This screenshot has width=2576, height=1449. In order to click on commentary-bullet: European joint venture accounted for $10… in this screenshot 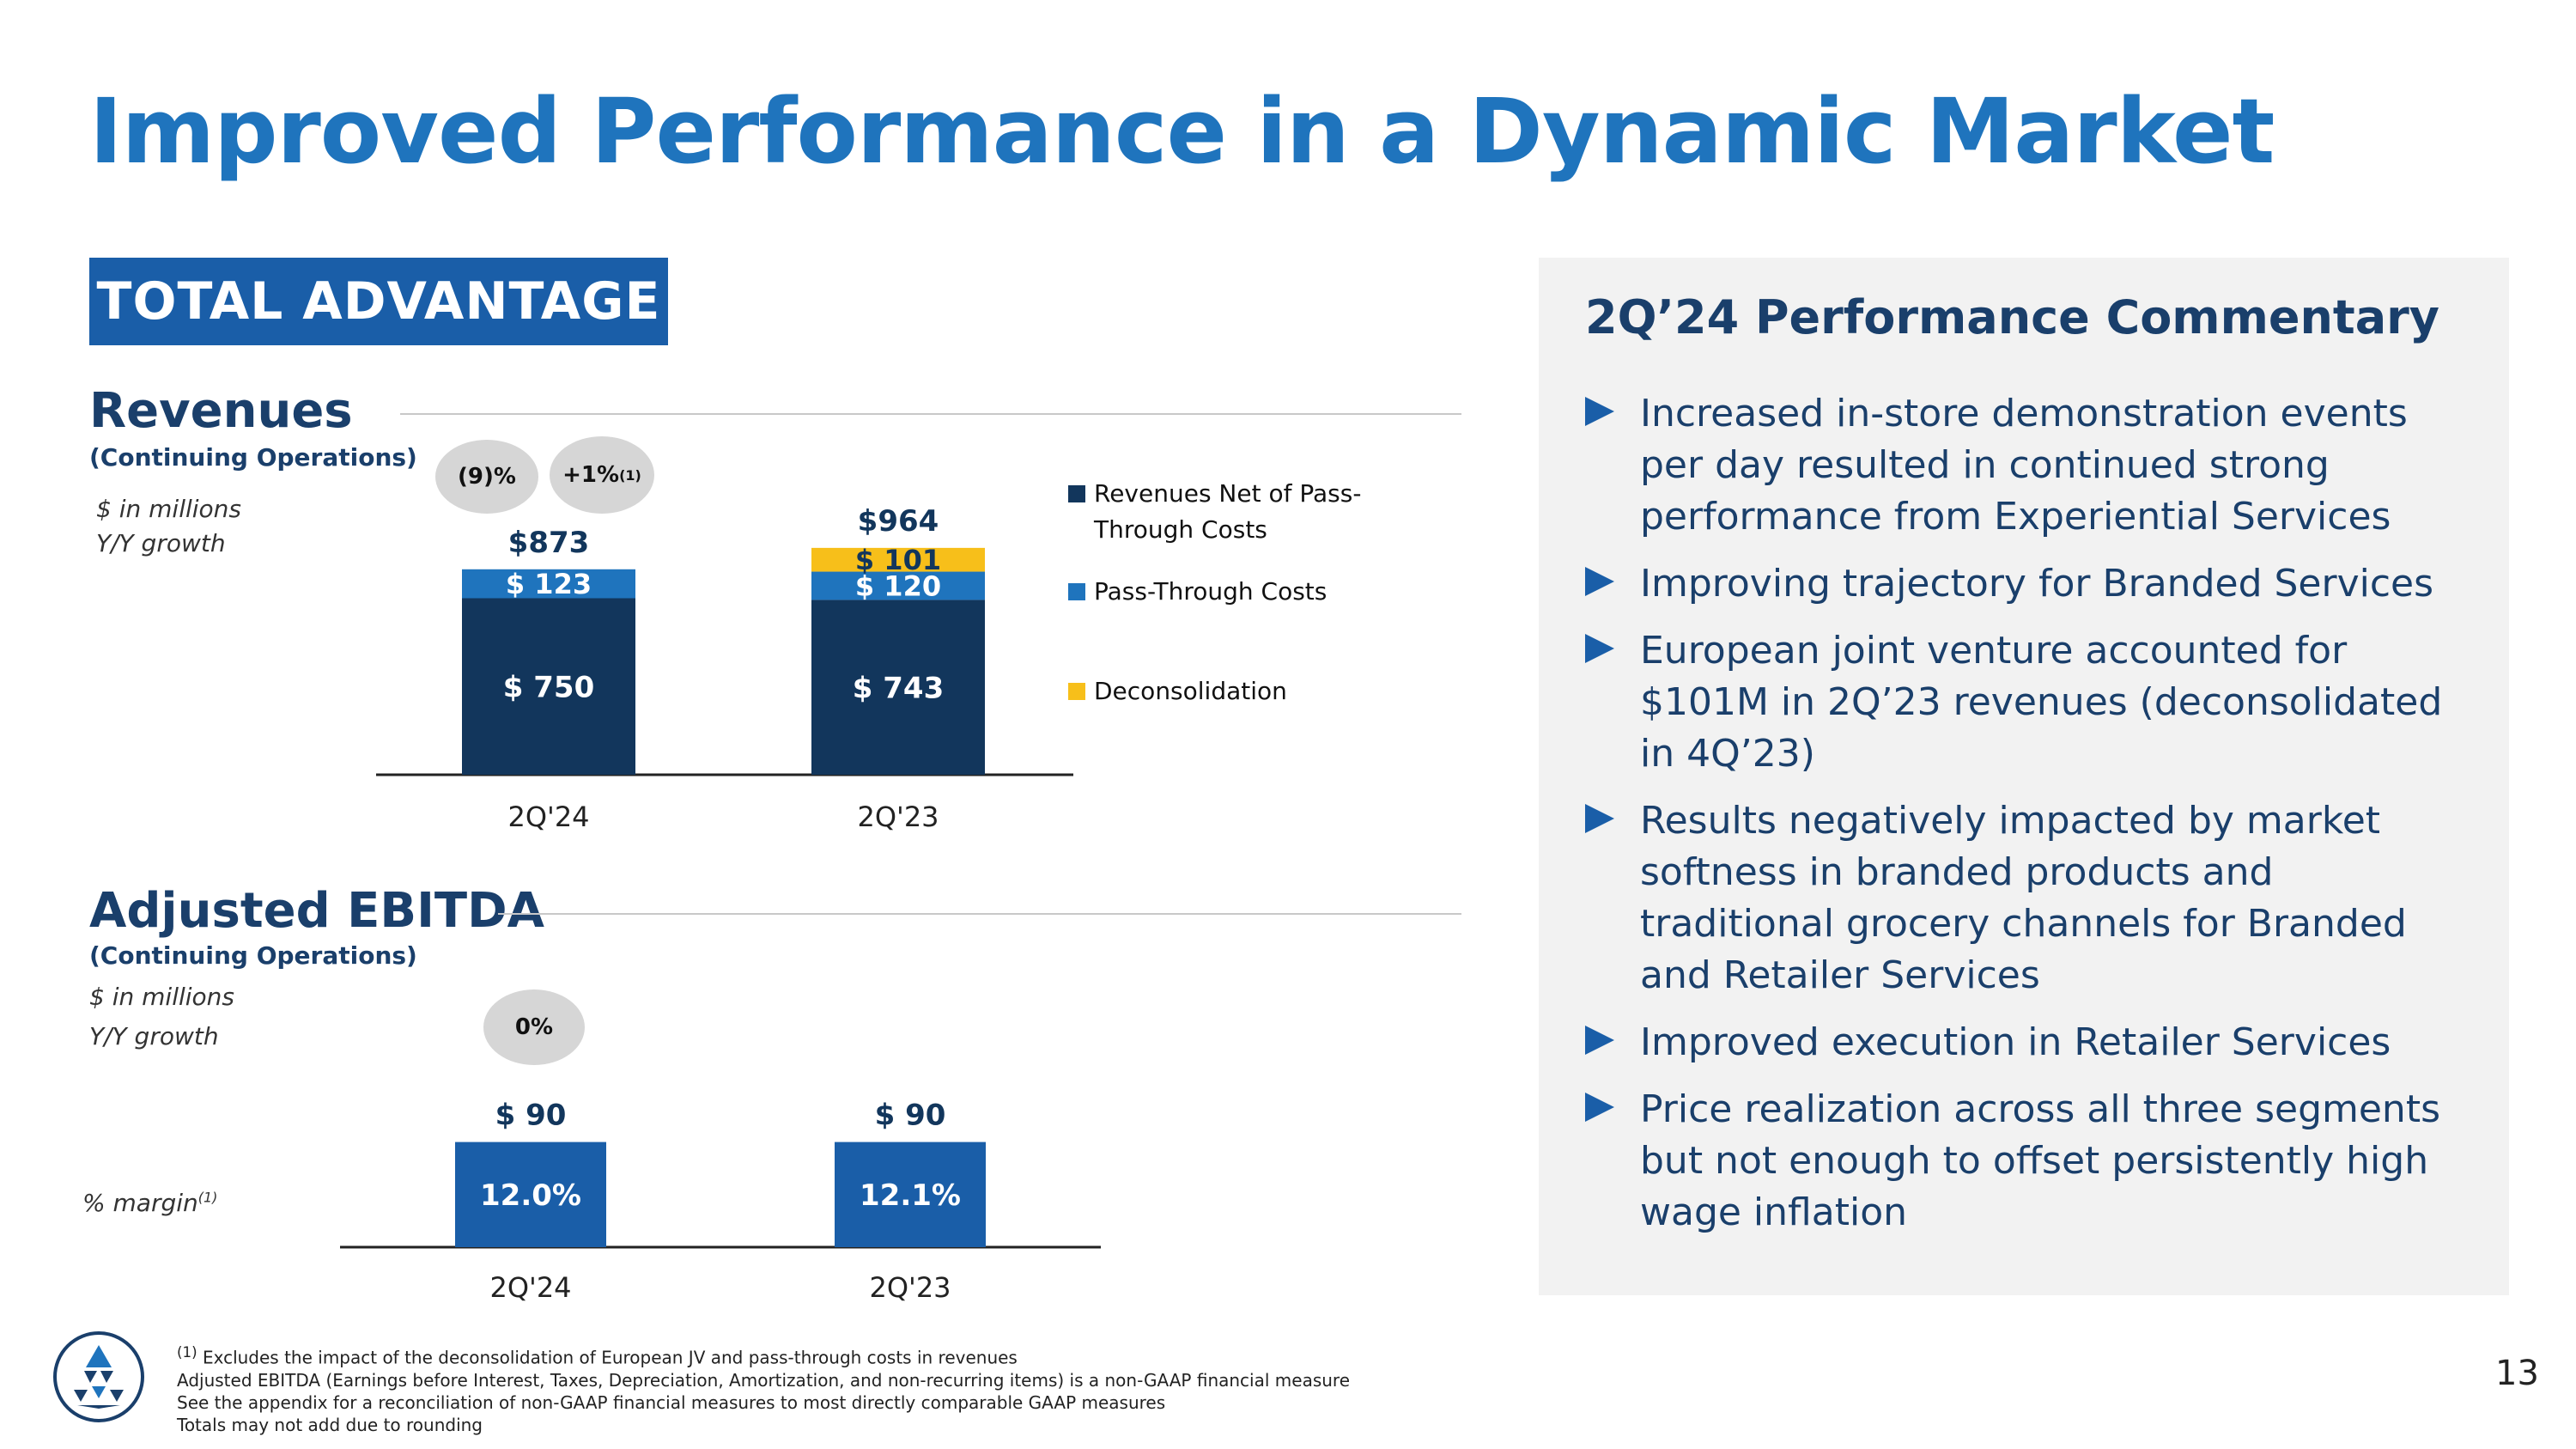, I will do `click(2032, 702)`.